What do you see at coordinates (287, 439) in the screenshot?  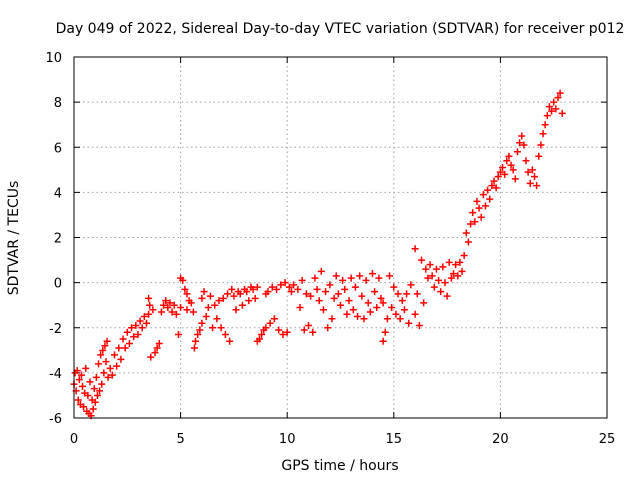 I see `x-tick-label: 10` at bounding box center [287, 439].